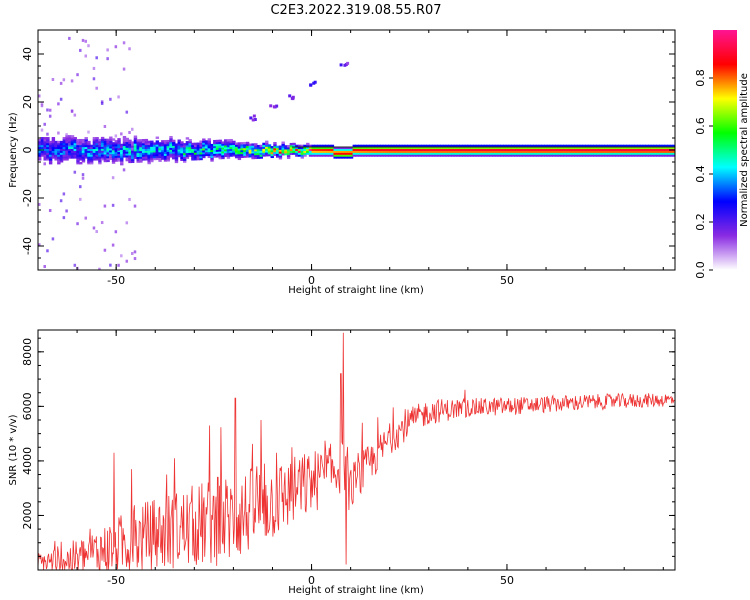  What do you see at coordinates (27, 102) in the screenshot?
I see `y-tick-label: 20` at bounding box center [27, 102].